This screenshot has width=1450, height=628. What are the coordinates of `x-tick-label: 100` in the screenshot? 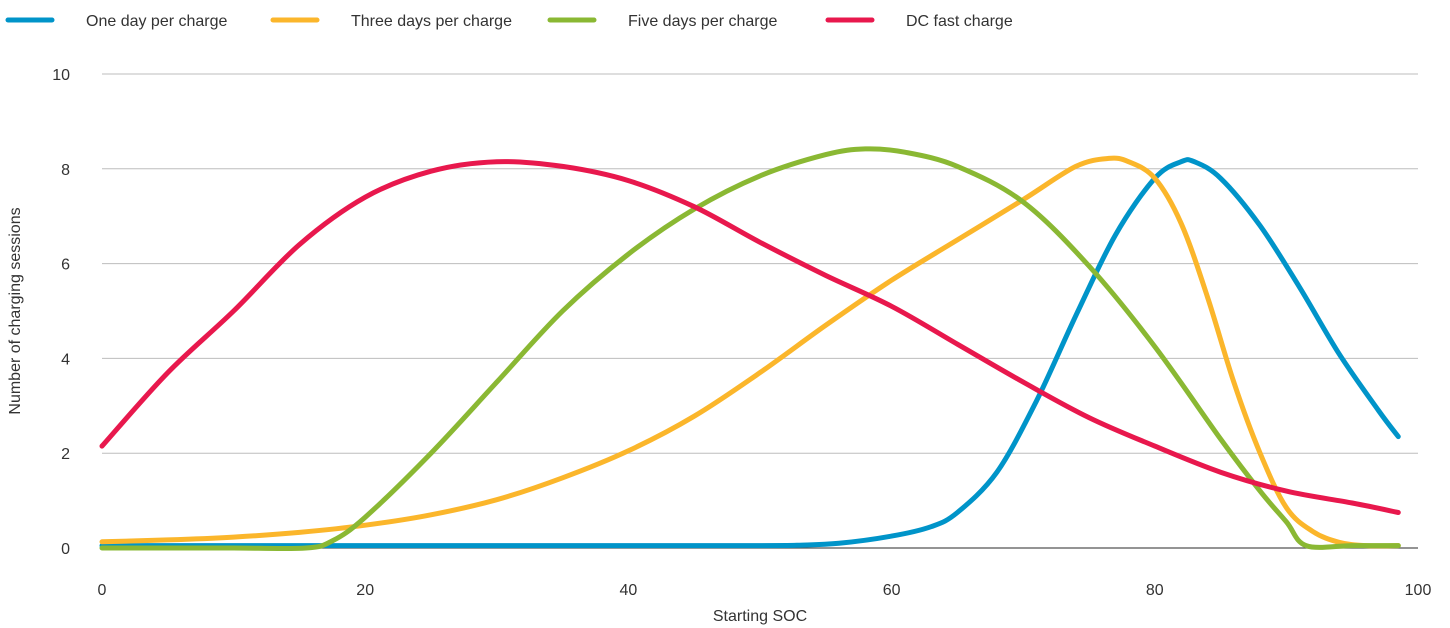 It's located at (1418, 590).